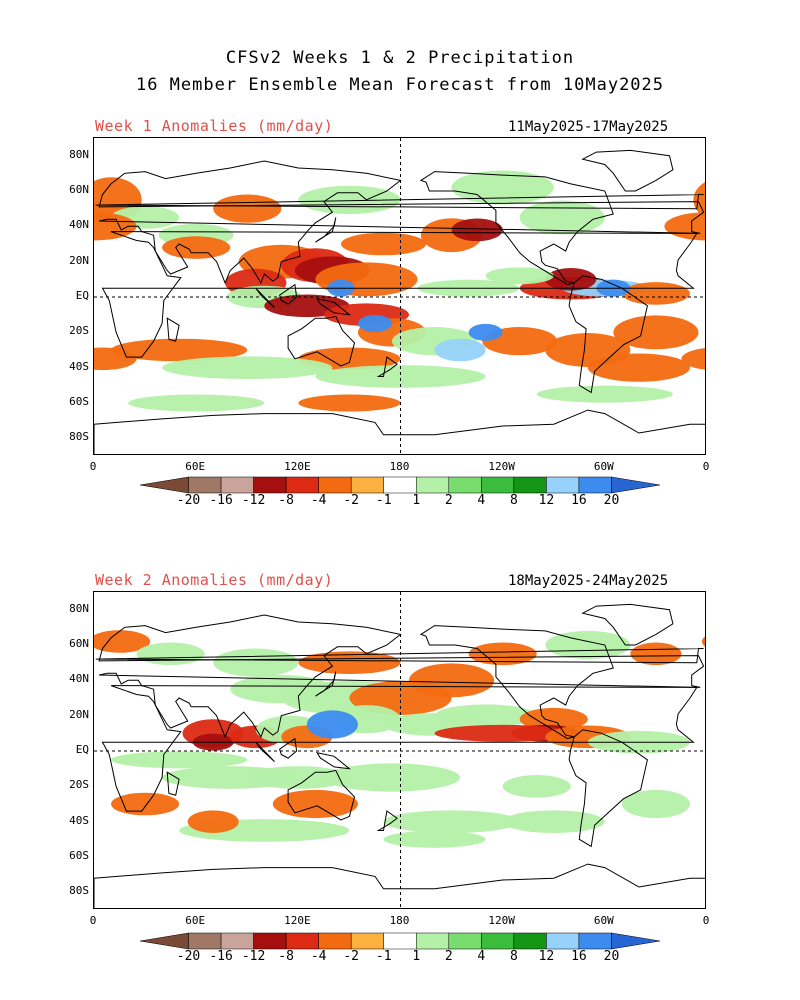 This screenshot has width=800, height=1000. I want to click on latitude-label: EQ, so click(82, 749).